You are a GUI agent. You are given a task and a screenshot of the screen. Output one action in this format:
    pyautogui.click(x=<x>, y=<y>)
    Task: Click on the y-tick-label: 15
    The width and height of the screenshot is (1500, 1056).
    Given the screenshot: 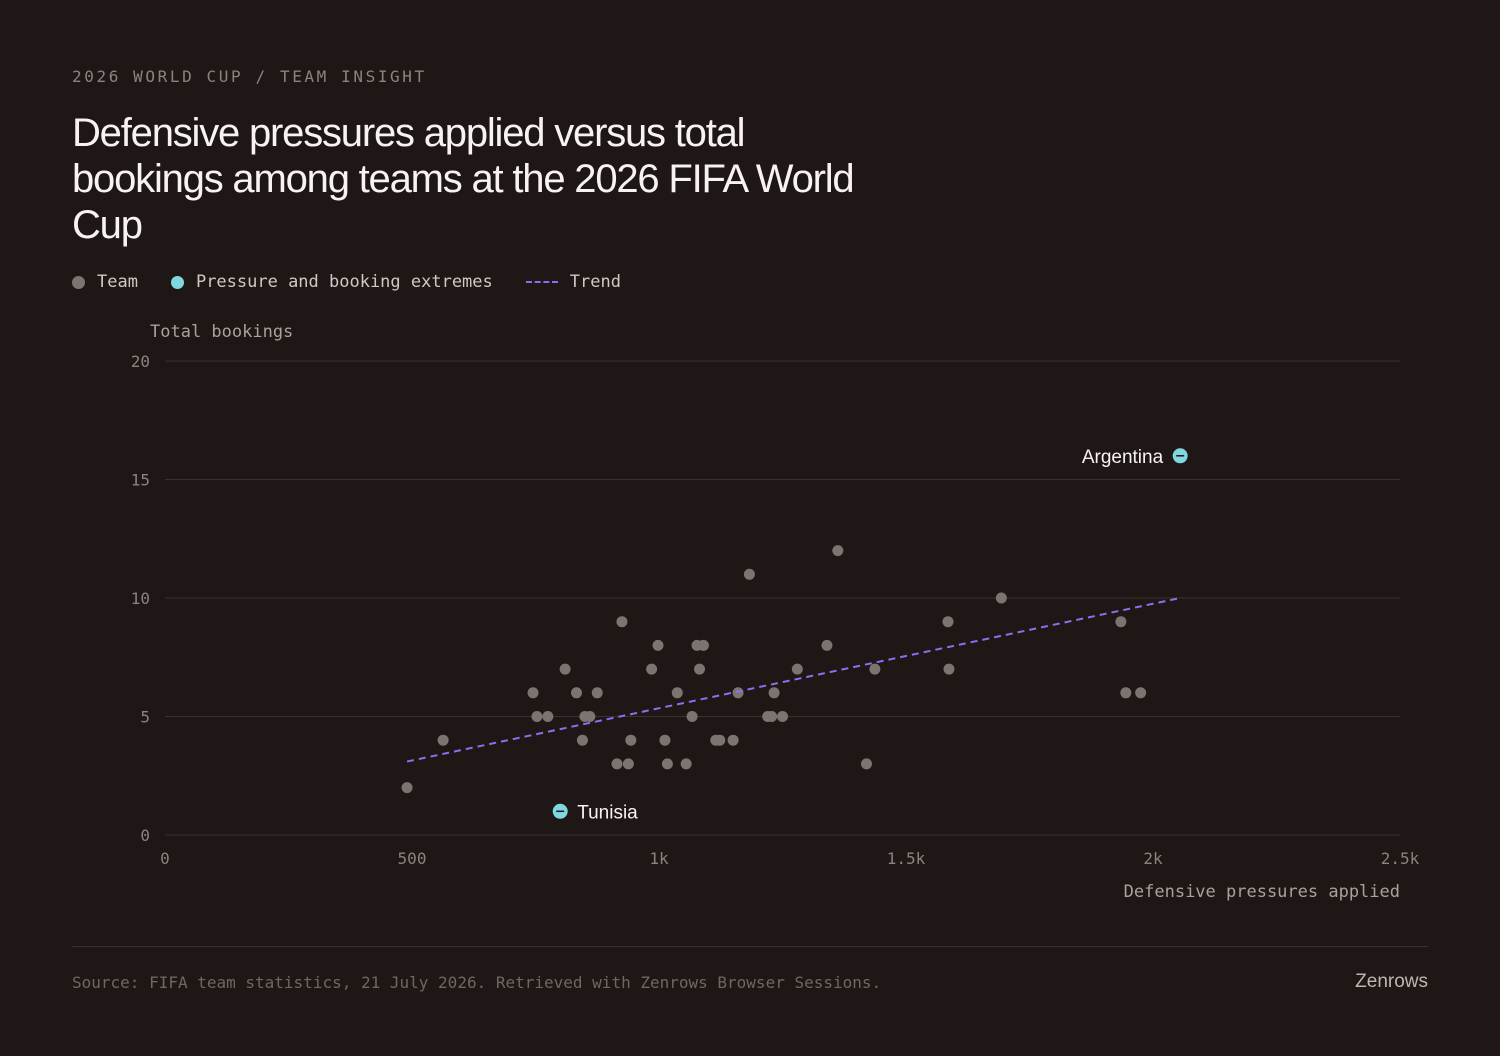 What is the action you would take?
    pyautogui.click(x=140, y=480)
    